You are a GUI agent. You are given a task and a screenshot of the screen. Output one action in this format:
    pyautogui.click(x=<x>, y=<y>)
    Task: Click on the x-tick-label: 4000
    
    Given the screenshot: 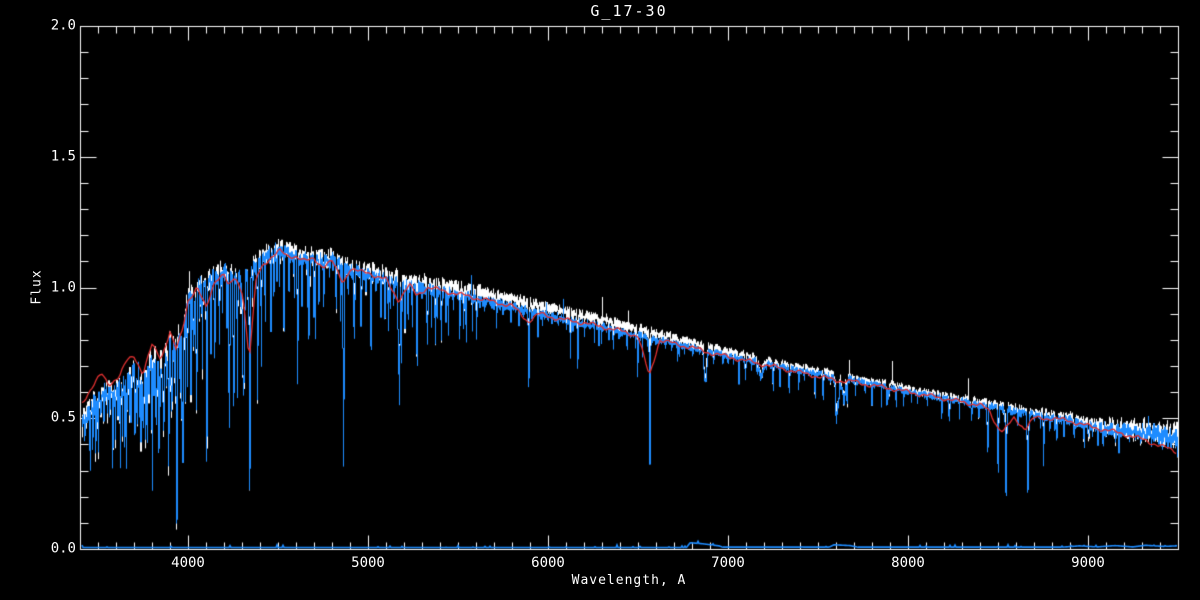 What is the action you would take?
    pyautogui.click(x=188, y=563)
    